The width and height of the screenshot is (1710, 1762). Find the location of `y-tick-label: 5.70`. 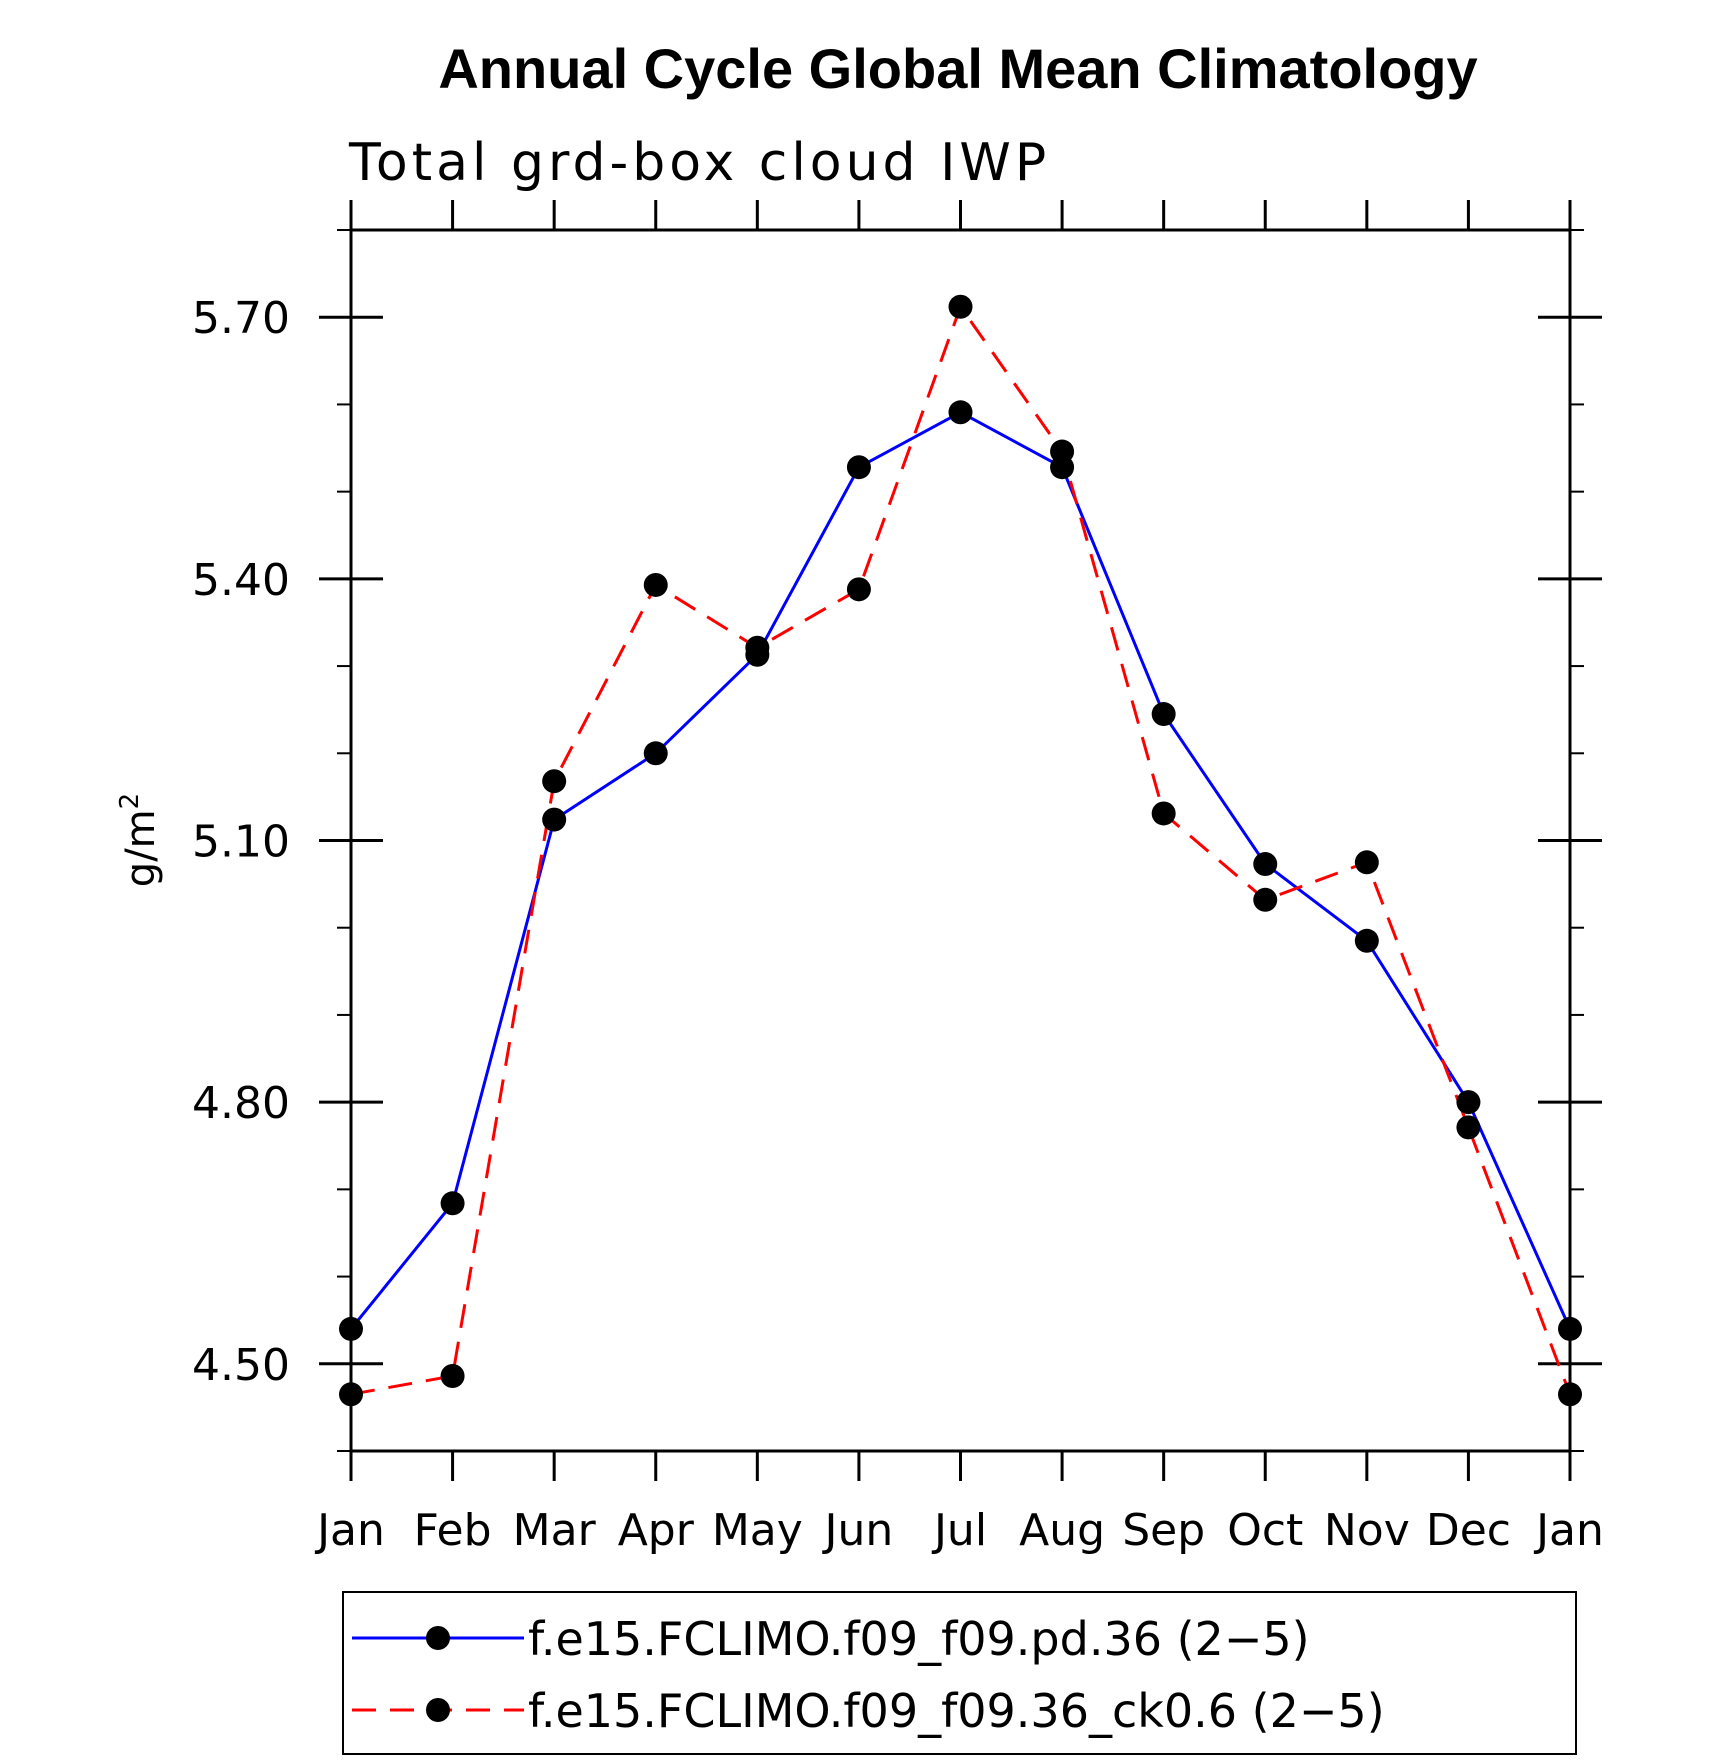

y-tick-label: 5.70 is located at coordinates (241, 318).